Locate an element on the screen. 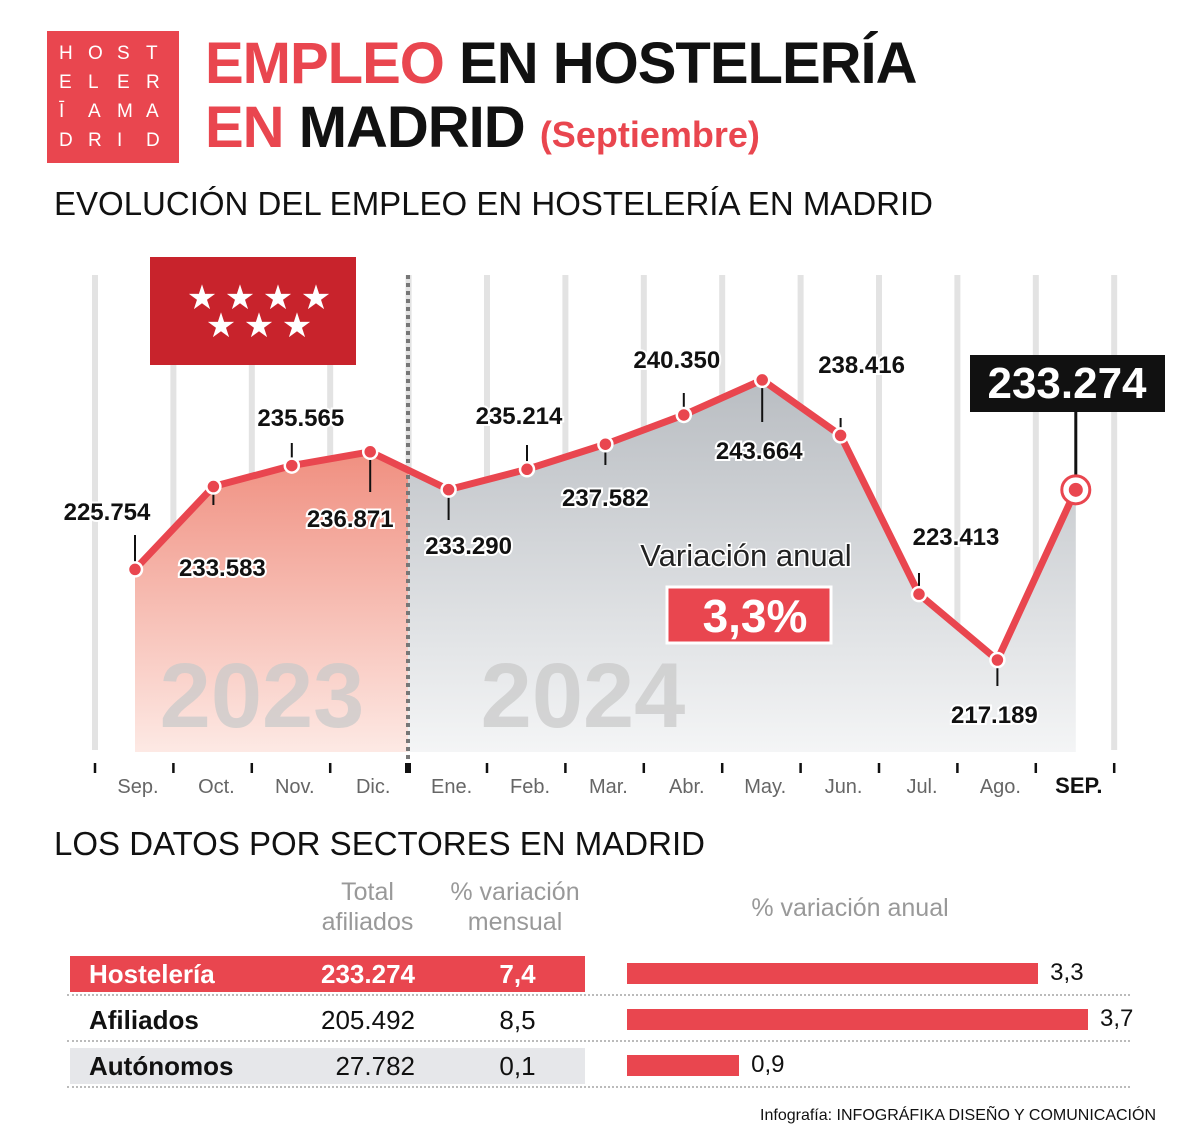  logo-letter: A is located at coordinates (152, 111).